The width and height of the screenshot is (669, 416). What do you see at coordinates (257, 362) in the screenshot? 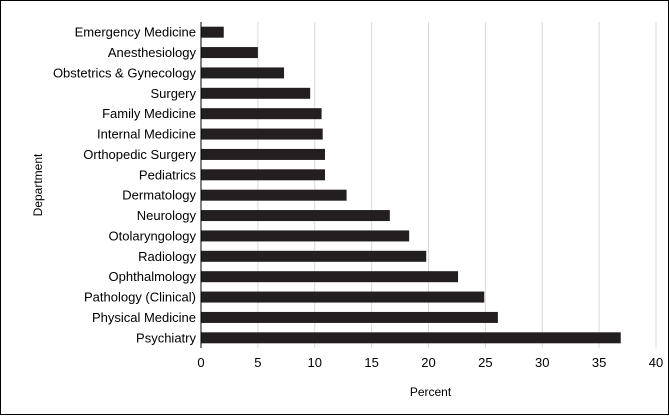
I see `x-tick-label: 5` at bounding box center [257, 362].